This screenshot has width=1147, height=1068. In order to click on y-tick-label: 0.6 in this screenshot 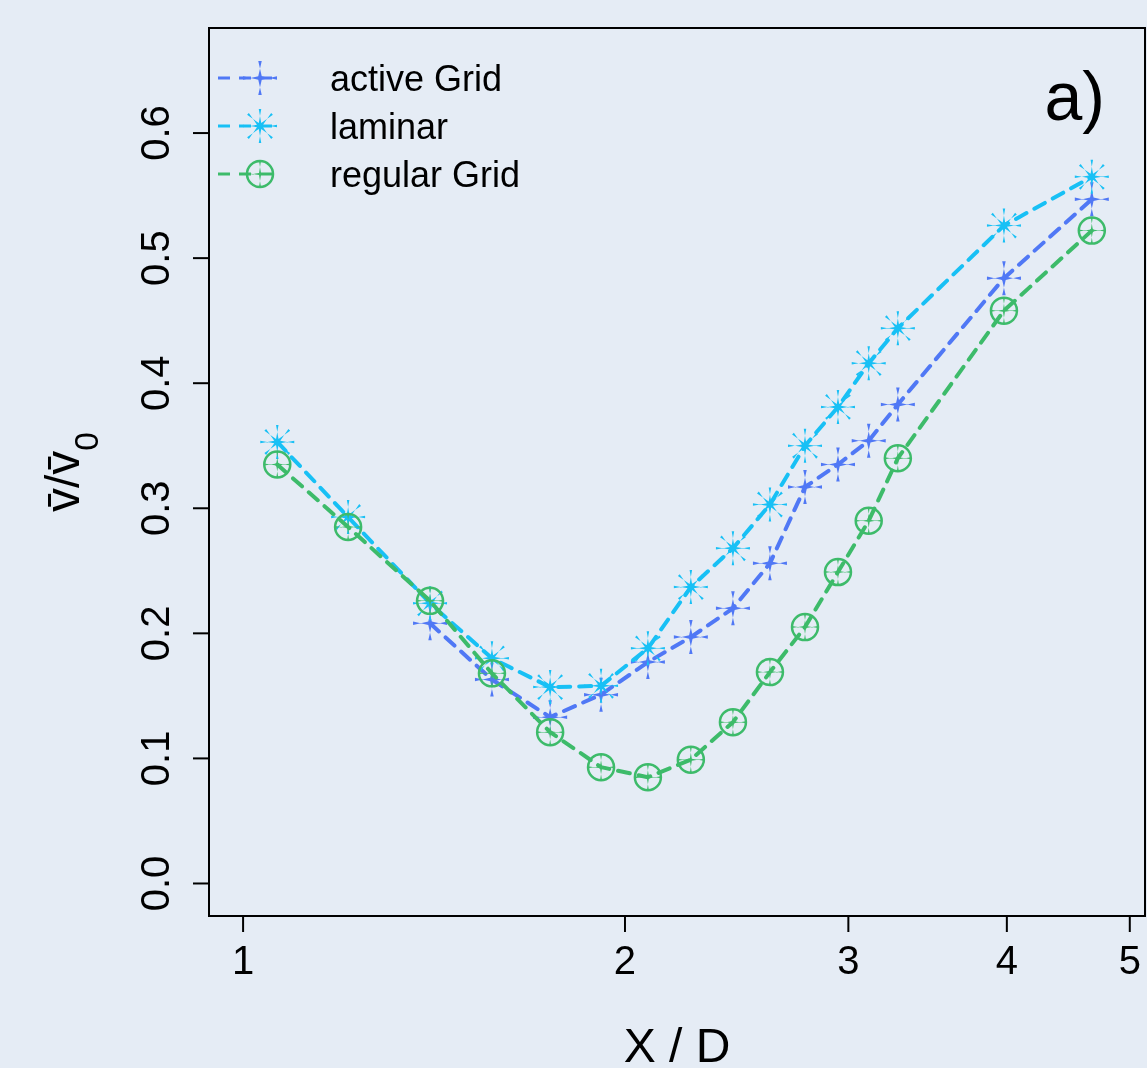, I will do `click(155, 133)`.